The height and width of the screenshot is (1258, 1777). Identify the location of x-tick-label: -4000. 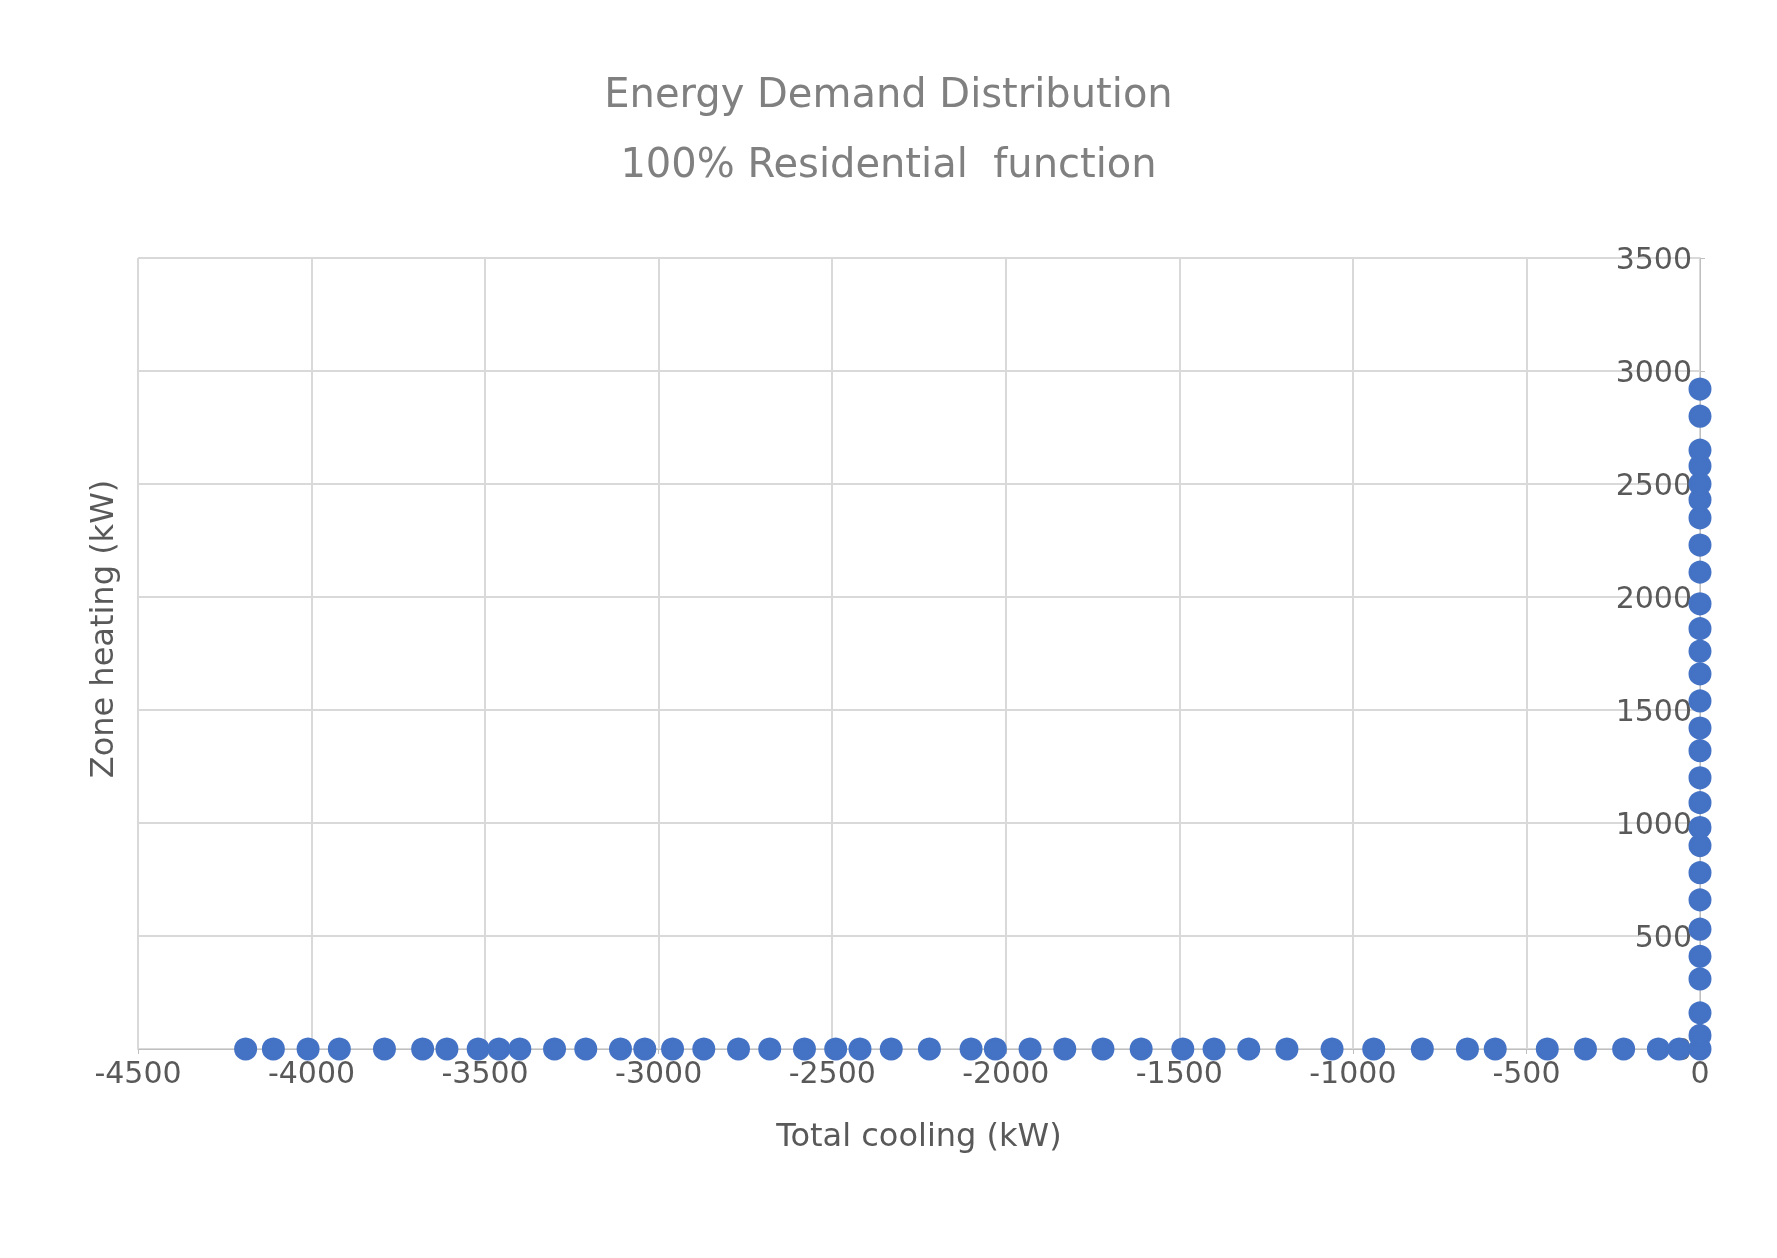
(311, 1072).